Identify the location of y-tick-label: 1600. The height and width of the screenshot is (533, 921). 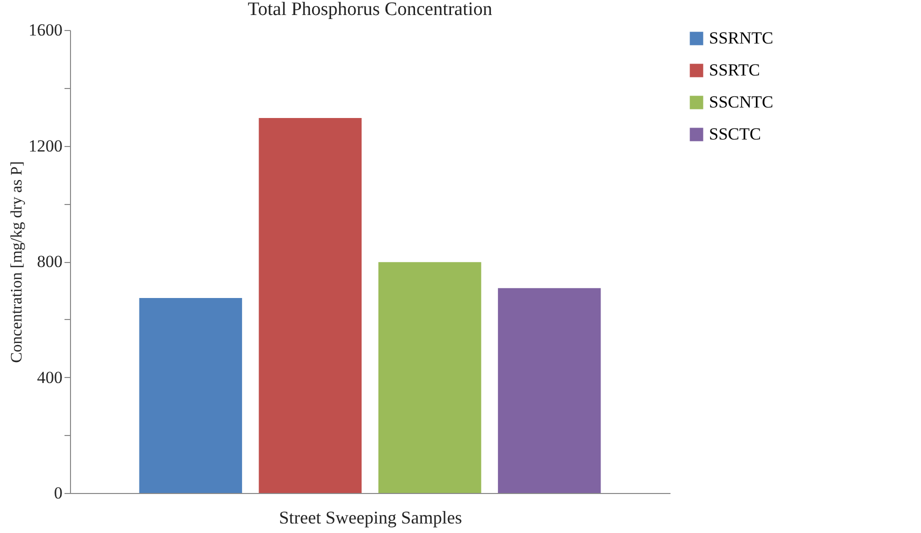
(45, 30).